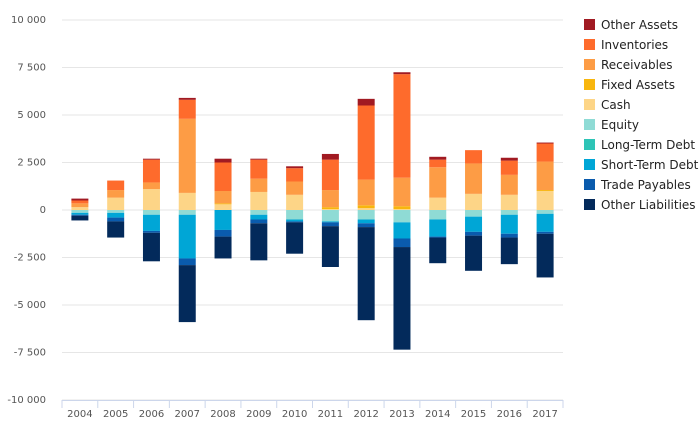 The width and height of the screenshot is (700, 433). Describe the element at coordinates (628, 65) in the screenshot. I see `legend-item: Receivables` at that location.